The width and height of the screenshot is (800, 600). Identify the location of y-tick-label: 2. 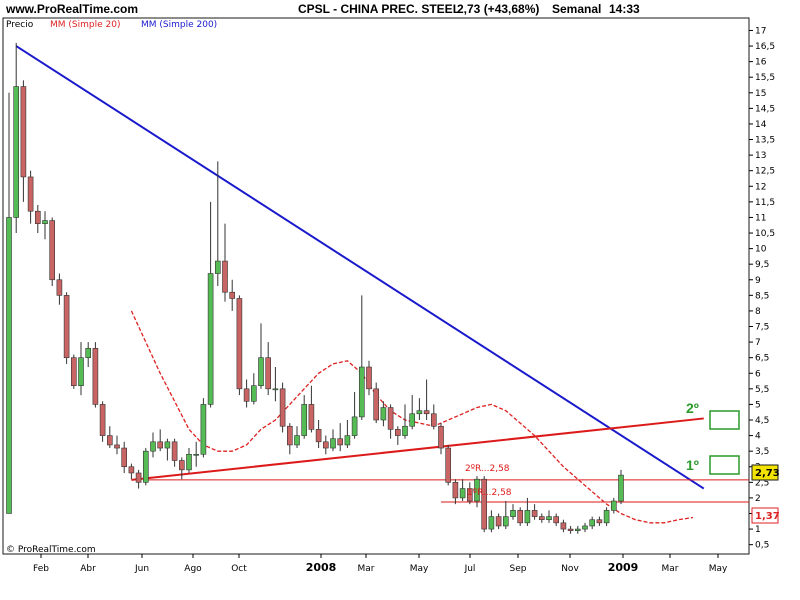
(758, 499).